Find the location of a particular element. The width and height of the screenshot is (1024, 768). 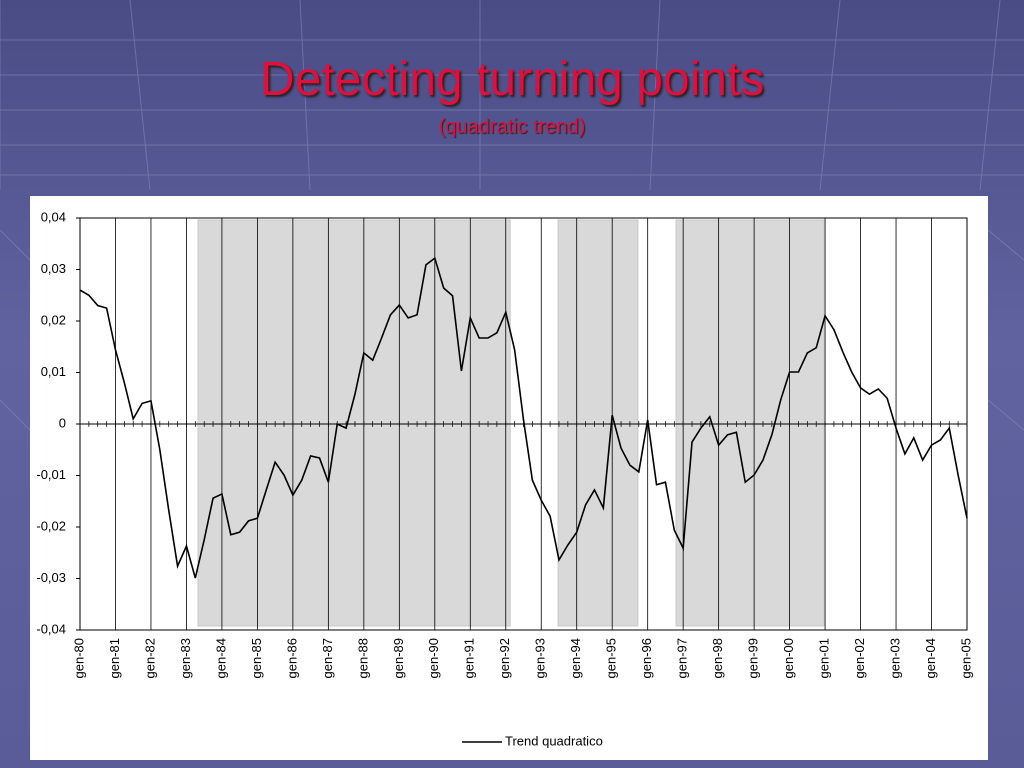

x-tick-label: gen-05 is located at coordinates (965, 658).